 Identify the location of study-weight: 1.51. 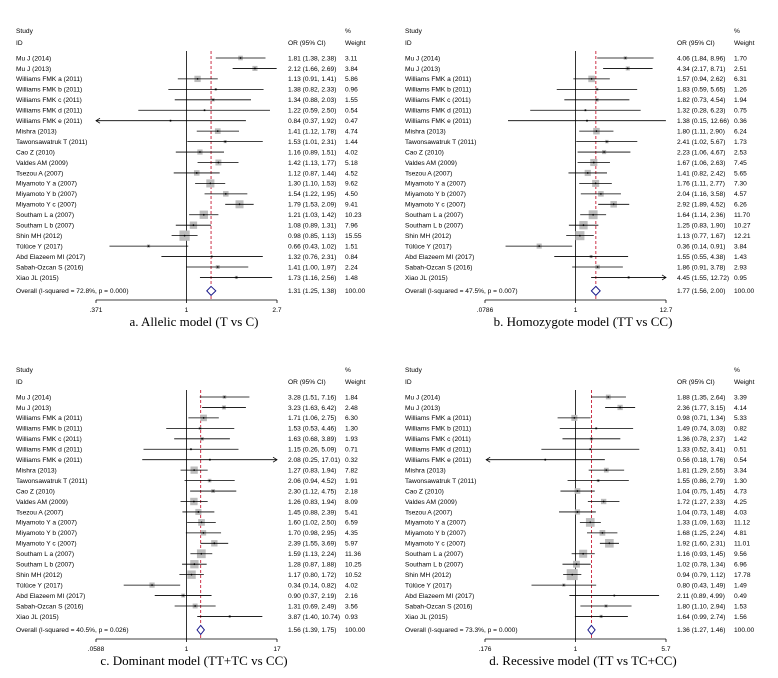
(351, 246).